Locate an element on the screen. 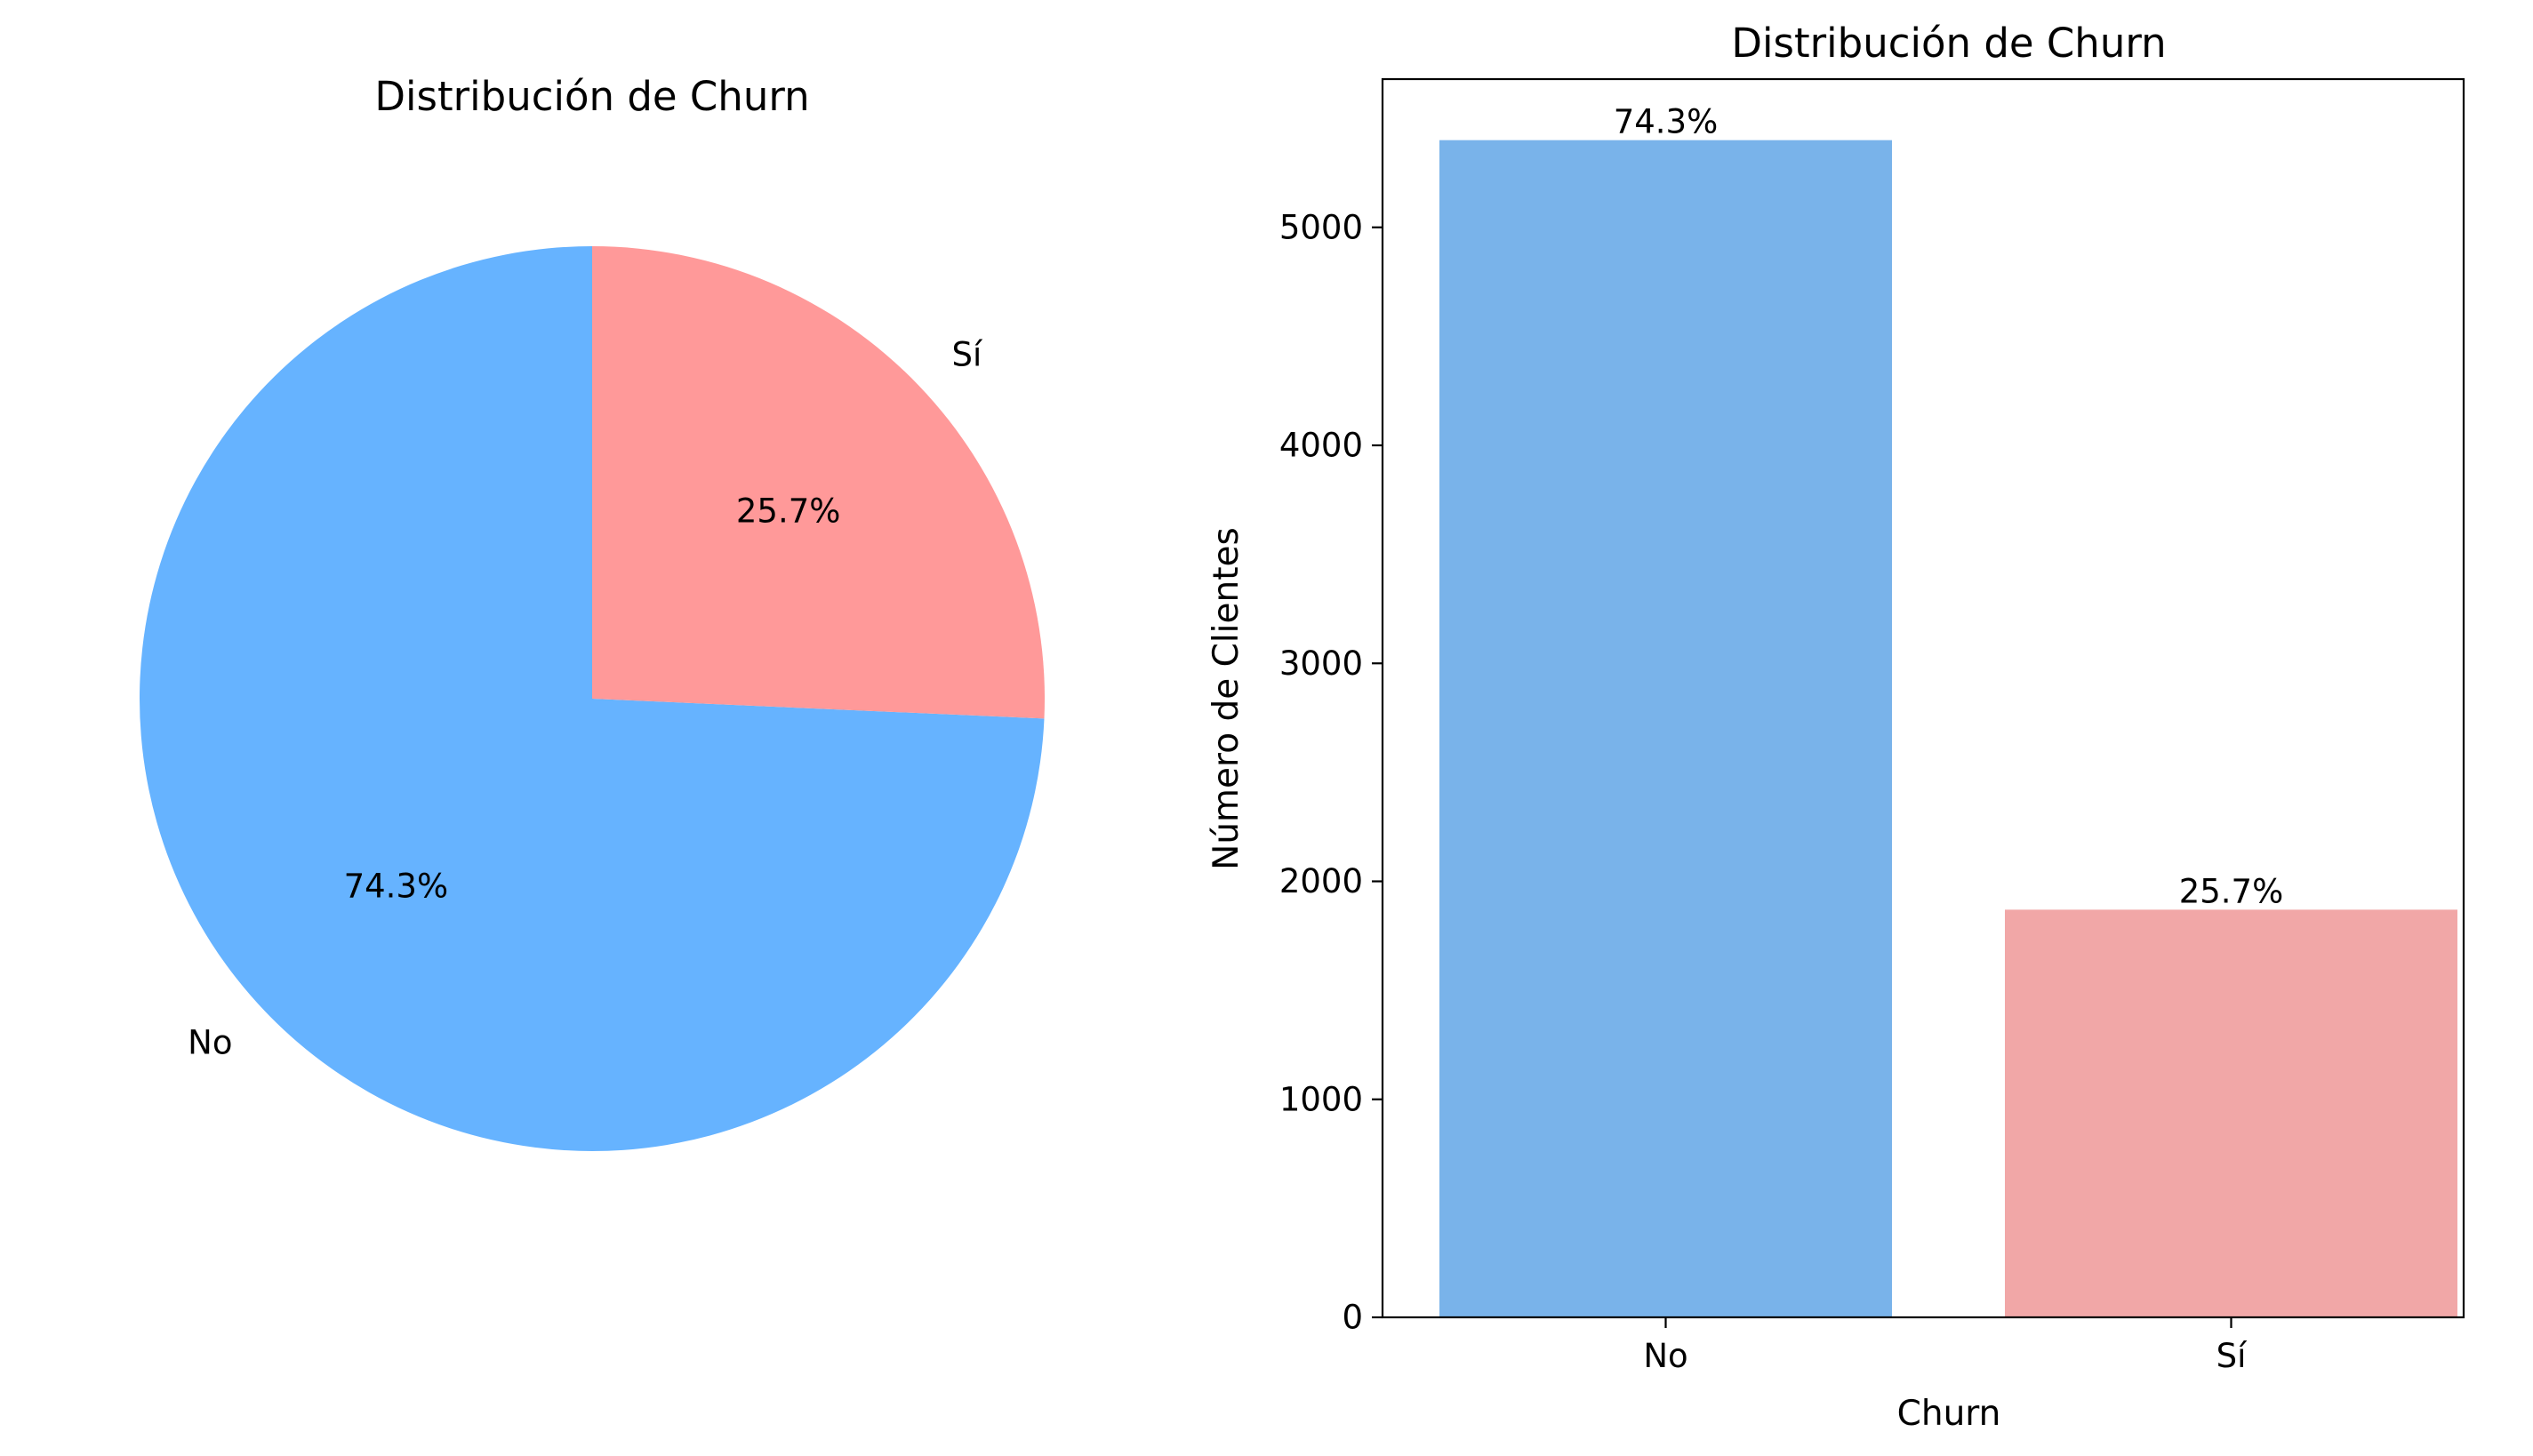  pie-slice-s is located at coordinates (819, 482).